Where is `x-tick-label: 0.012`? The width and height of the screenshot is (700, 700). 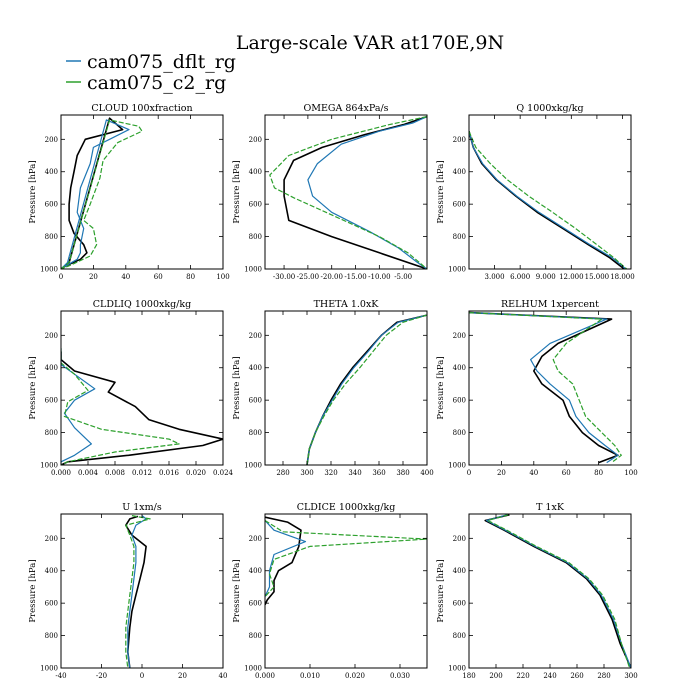
x-tick-label: 0.012 is located at coordinates (142, 473).